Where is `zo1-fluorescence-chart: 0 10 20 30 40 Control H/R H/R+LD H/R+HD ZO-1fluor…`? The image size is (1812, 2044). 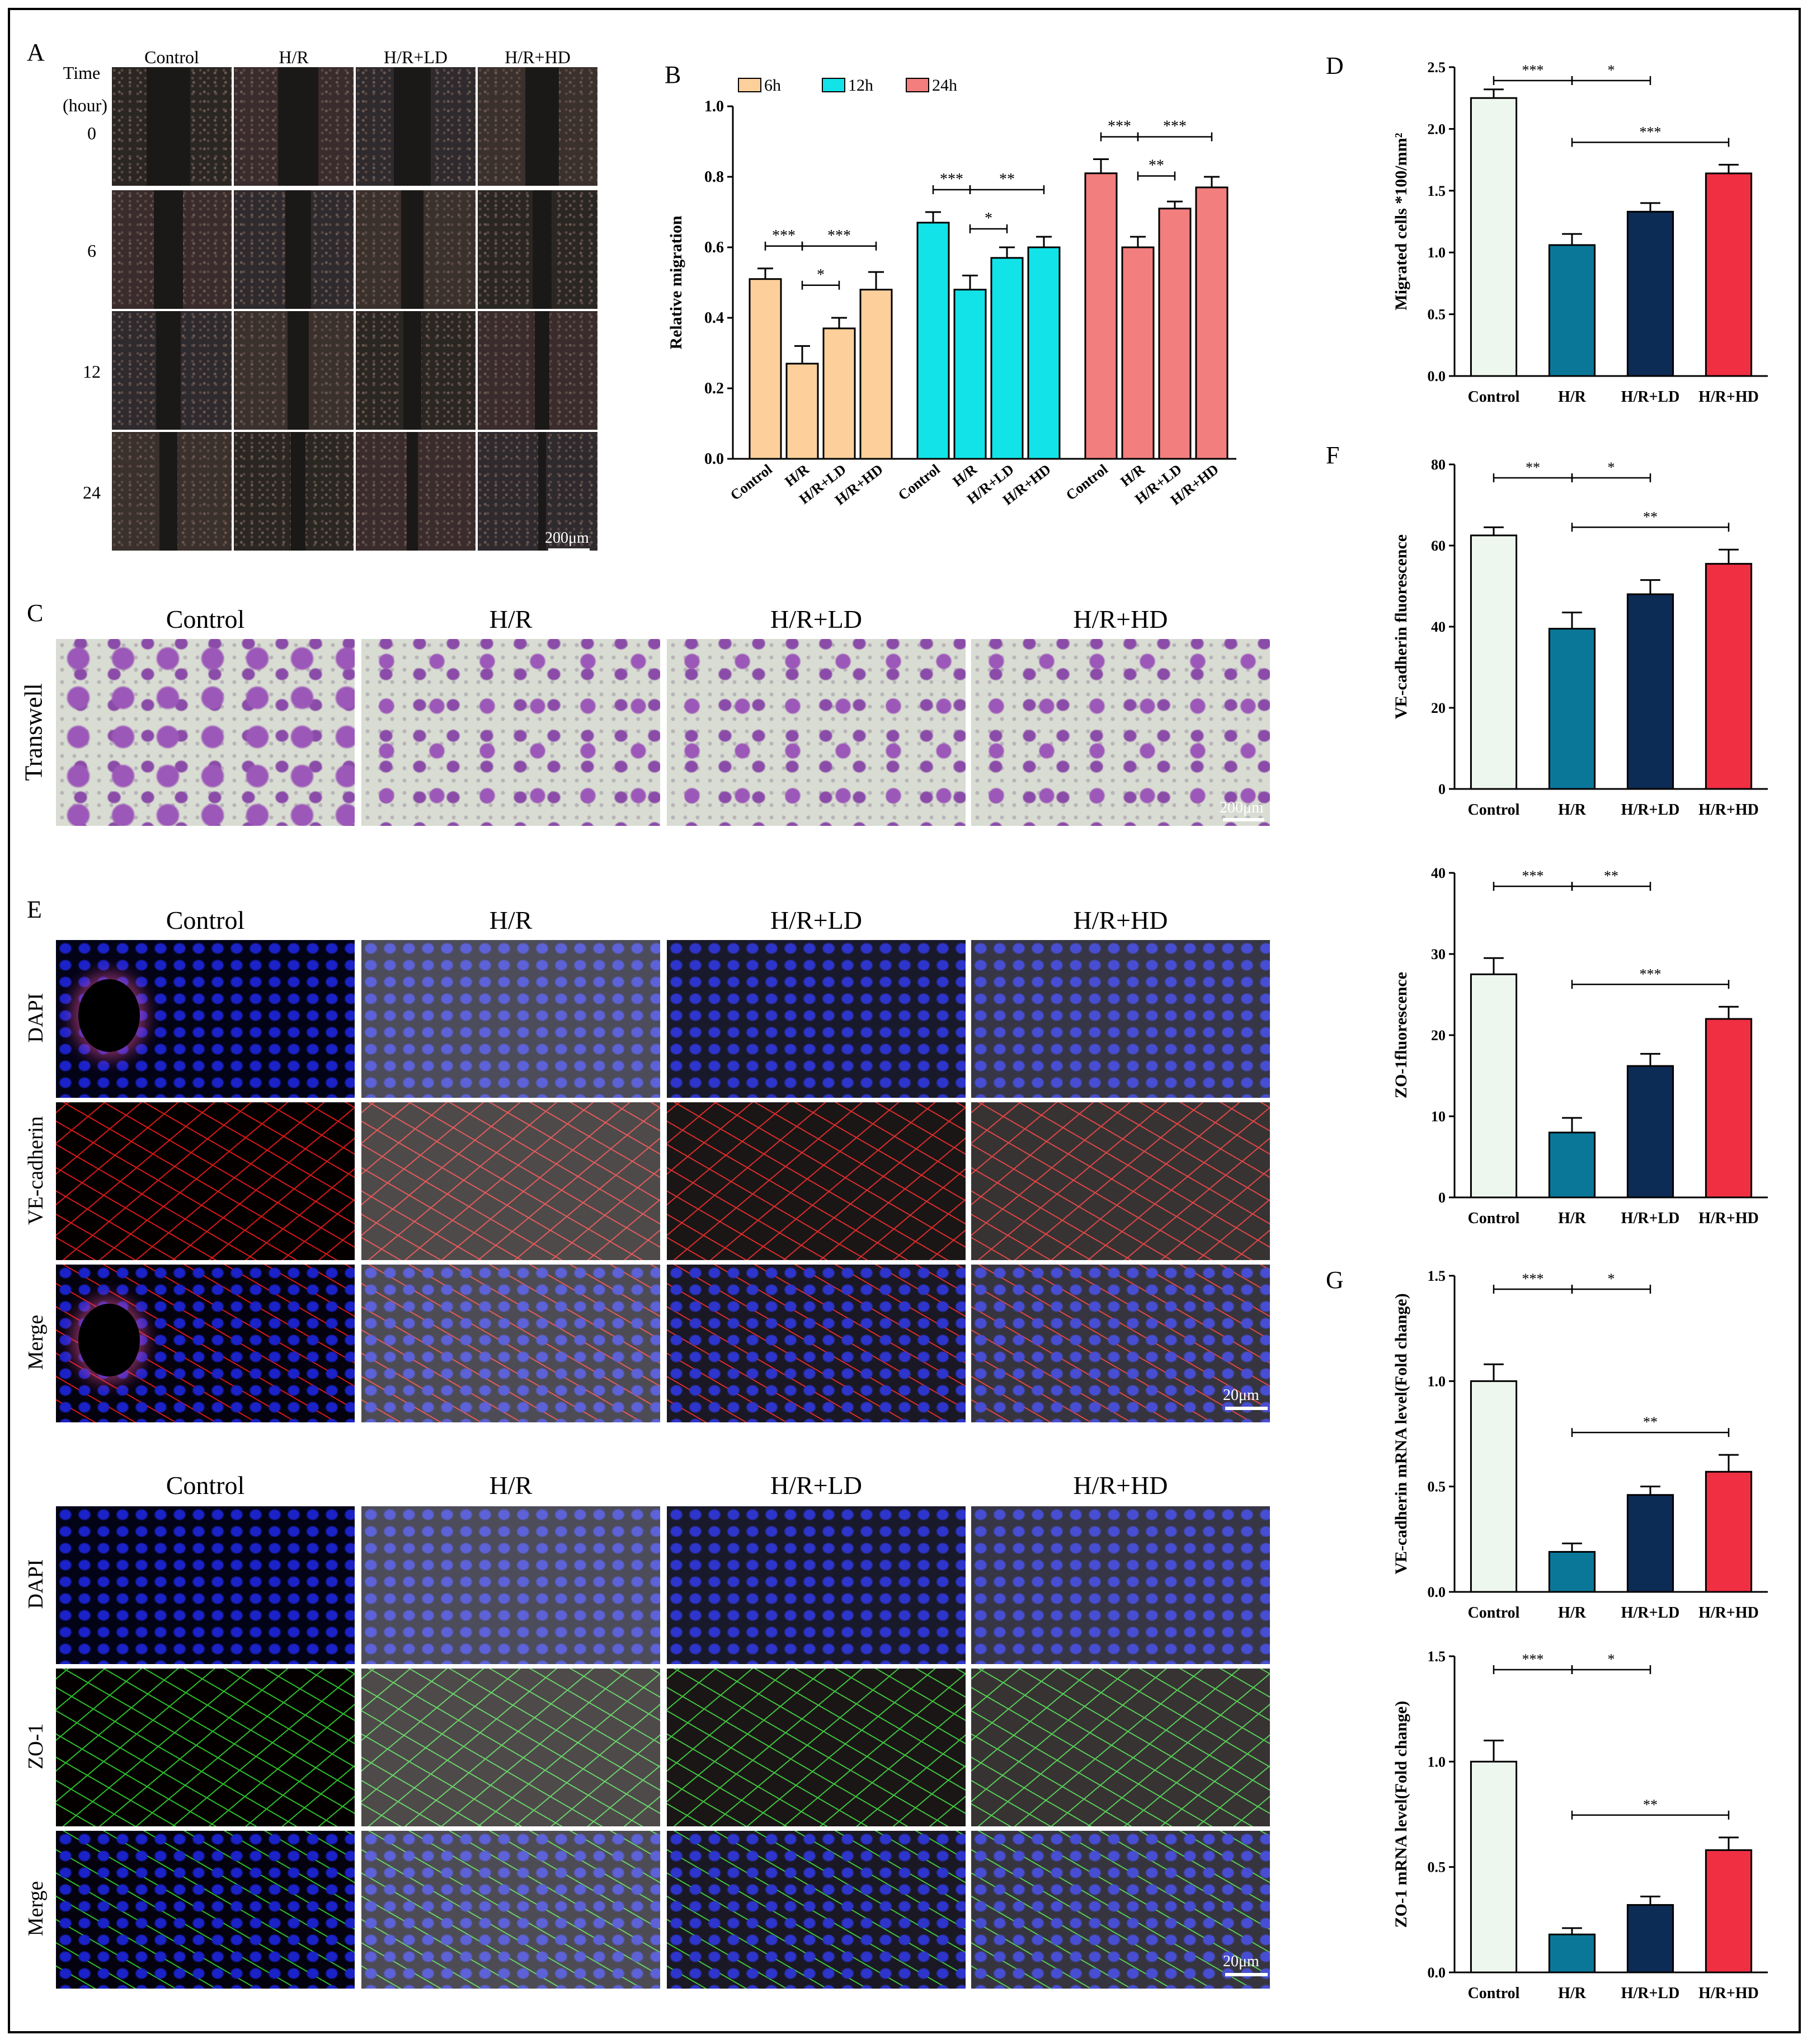
zo1-fluorescence-chart: 0 10 20 30 40 Control H/R H/R+LD H/R+HD ZO-1fluor… is located at coordinates (1580, 1046).